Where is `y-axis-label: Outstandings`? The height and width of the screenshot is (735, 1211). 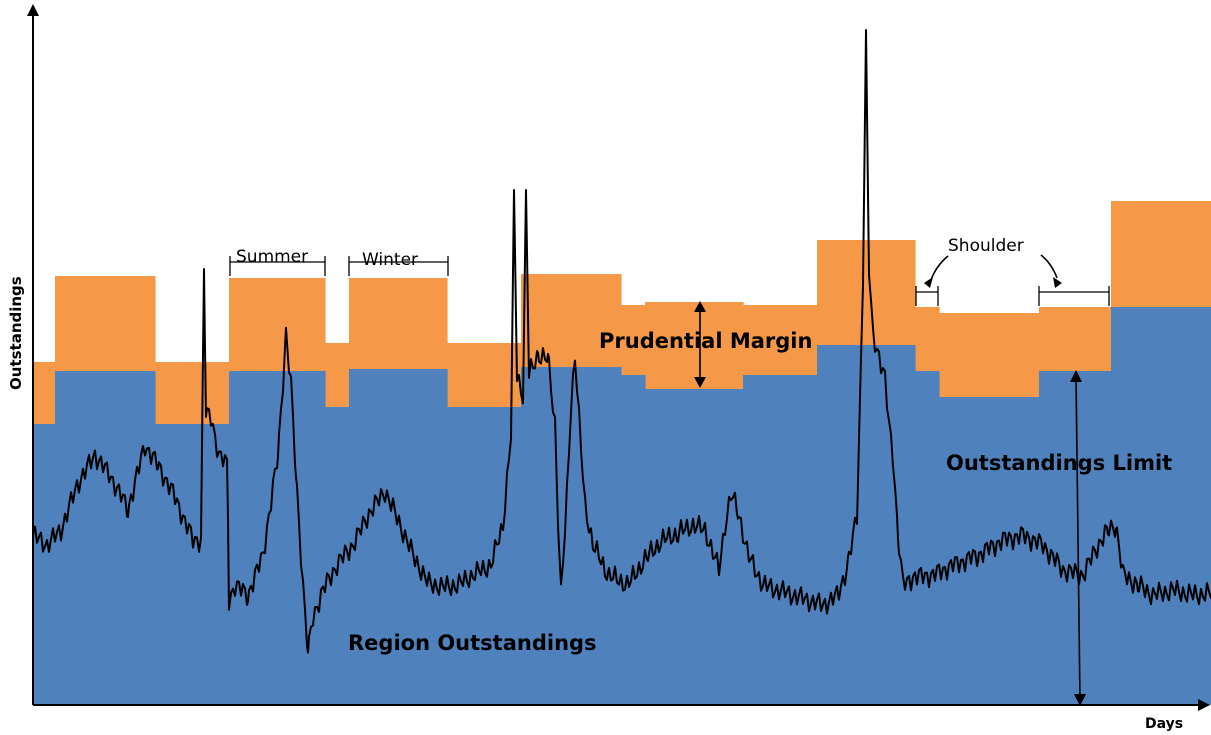
y-axis-label: Outstandings is located at coordinates (16, 333).